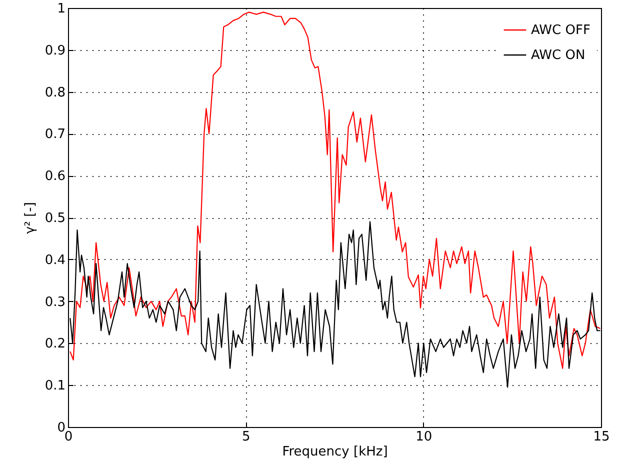 This screenshot has height=474, width=631. Describe the element at coordinates (55, 302) in the screenshot. I see `y-tick-label: 0.3` at that location.